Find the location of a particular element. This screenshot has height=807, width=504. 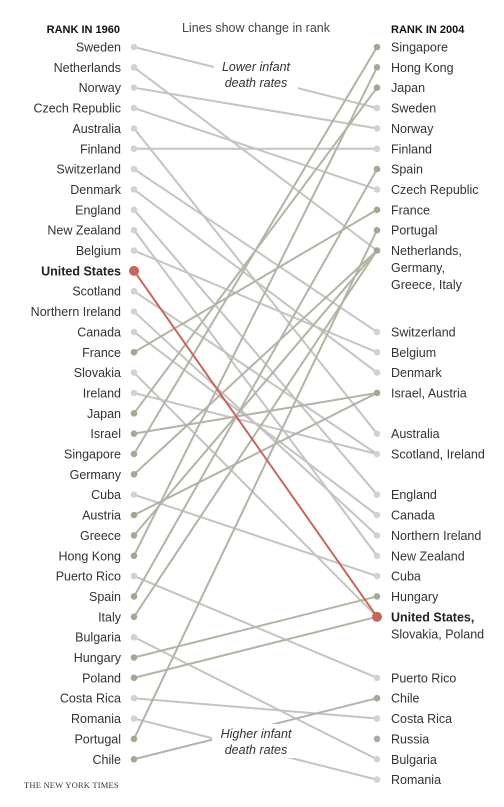

right-label-new-zealand: New Zealand is located at coordinates (428, 556).